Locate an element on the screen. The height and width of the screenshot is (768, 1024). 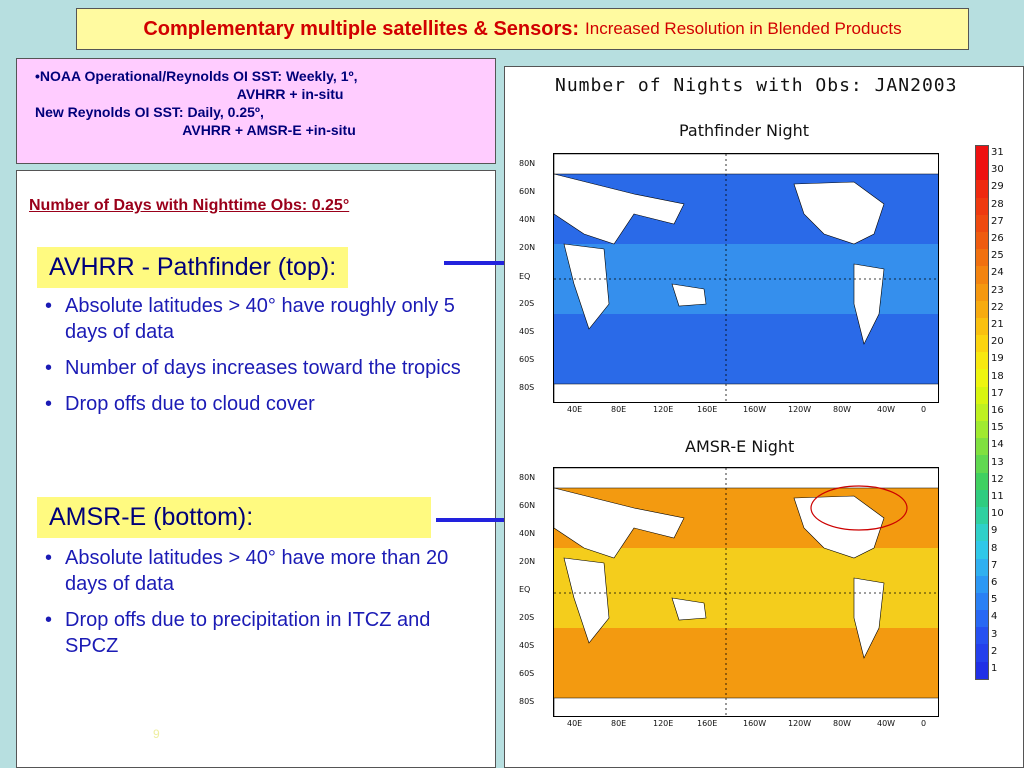
avhrr-bullet: Drop offs due to cloud cover is located at coordinates (254, 404).